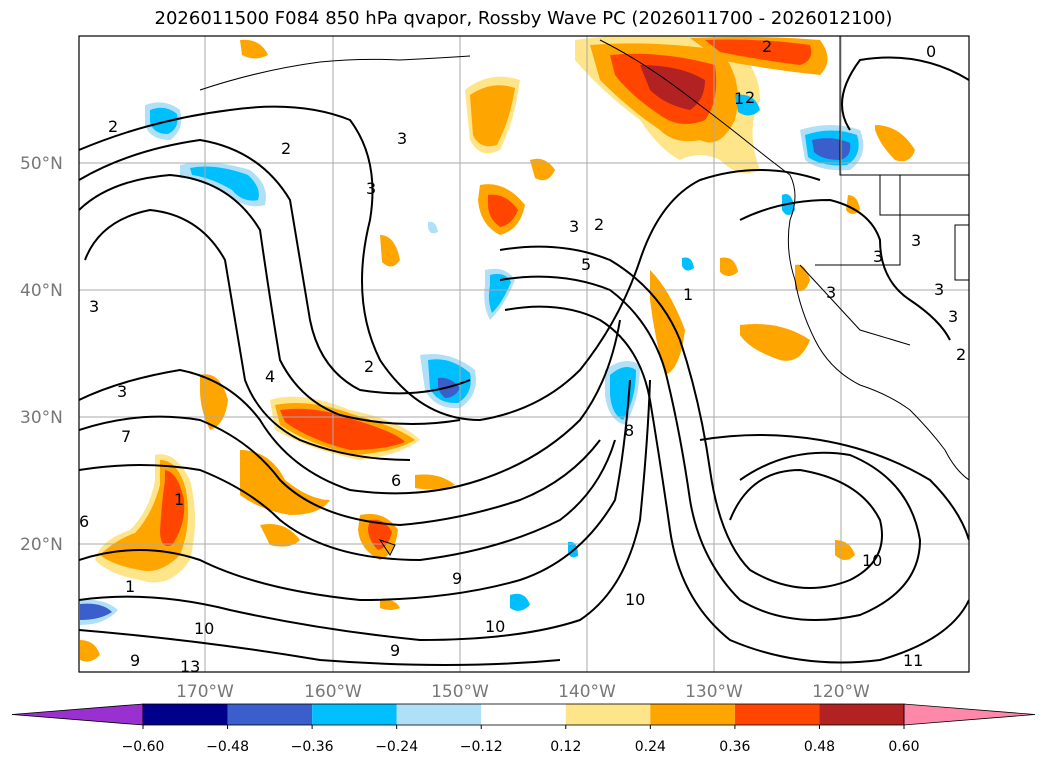 Image resolution: width=1047 pixels, height=765 pixels. What do you see at coordinates (270, 376) in the screenshot?
I see `contour-label: 4` at bounding box center [270, 376].